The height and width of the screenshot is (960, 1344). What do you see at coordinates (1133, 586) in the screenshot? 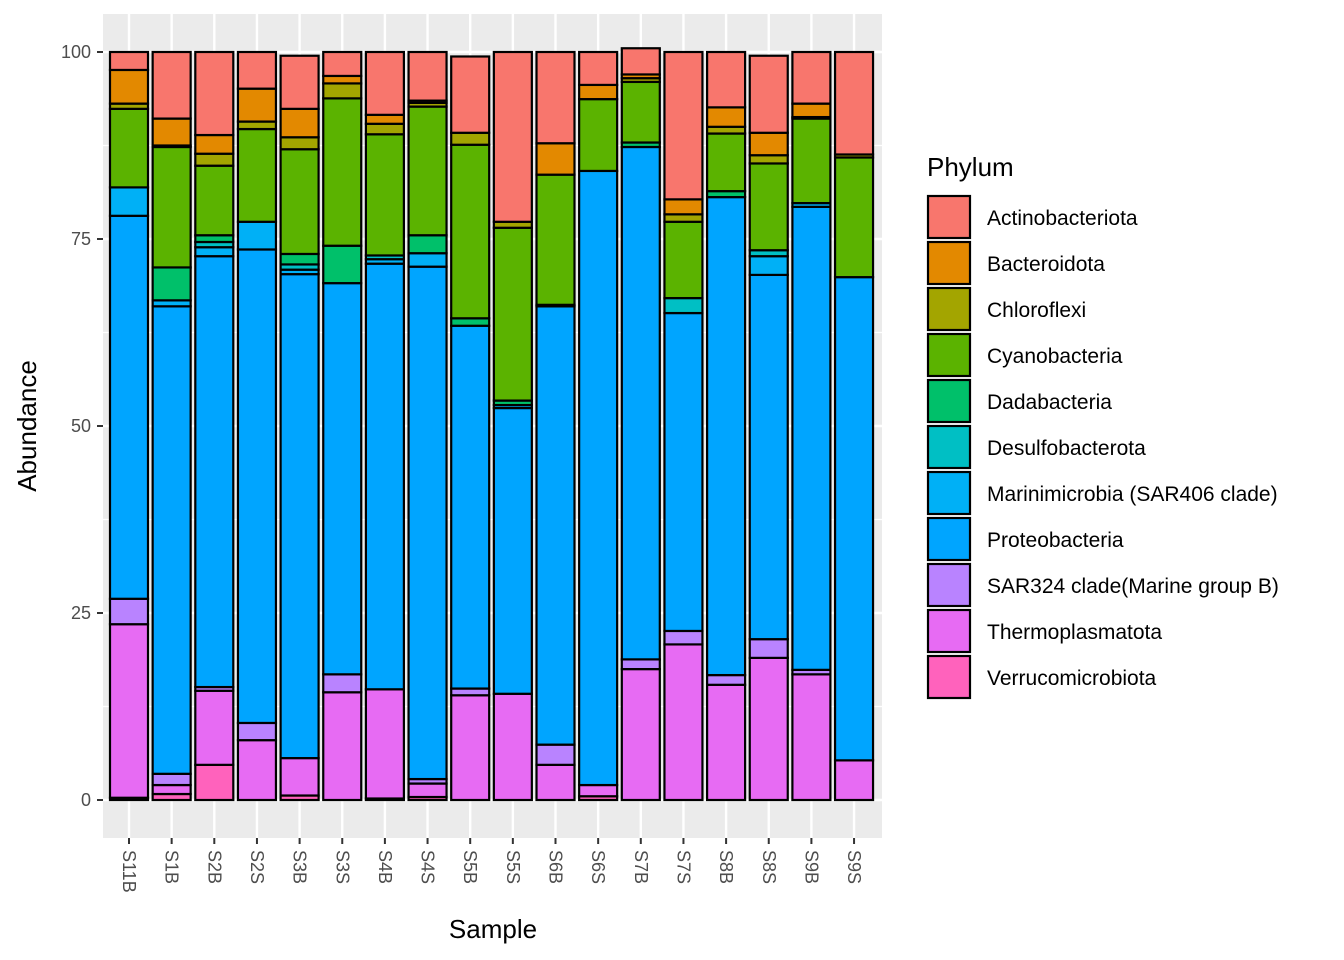
I see `legend-label: SAR324 clade(Marine group B)` at bounding box center [1133, 586].